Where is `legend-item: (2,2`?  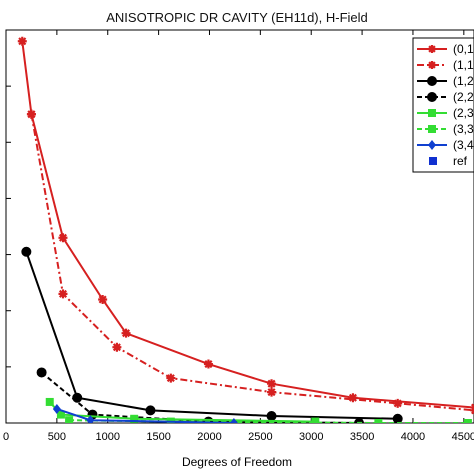 legend-item: (2,2 is located at coordinates (445, 97).